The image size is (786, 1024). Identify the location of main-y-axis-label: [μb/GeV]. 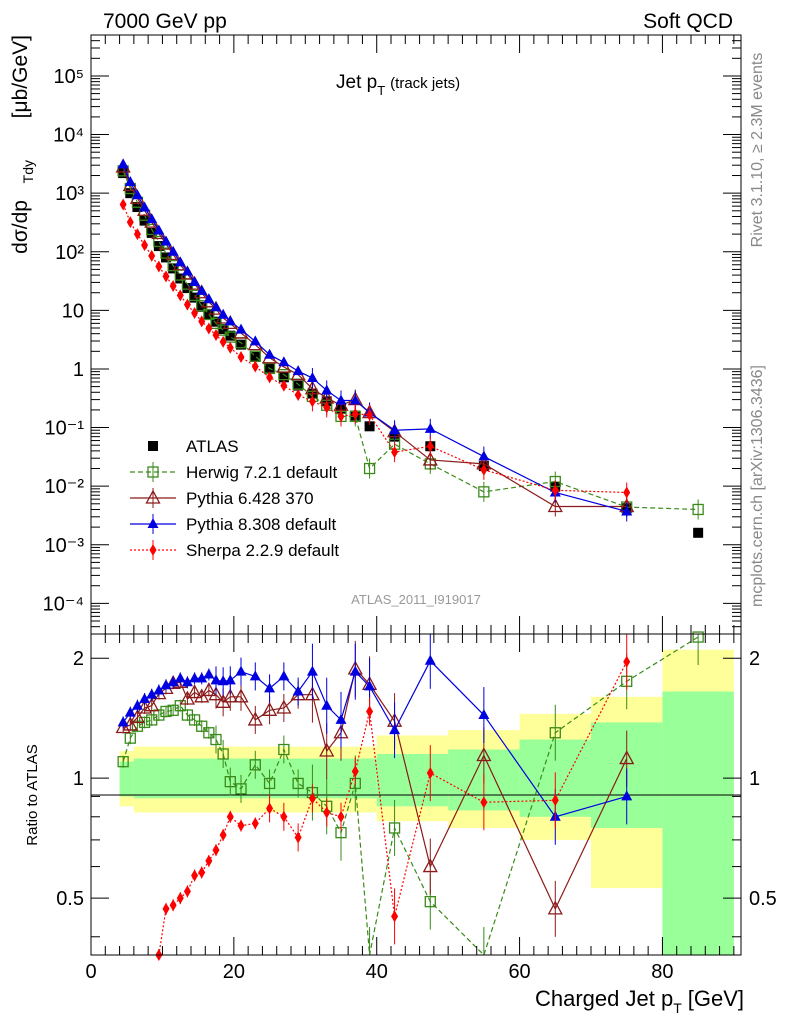
(20, 76).